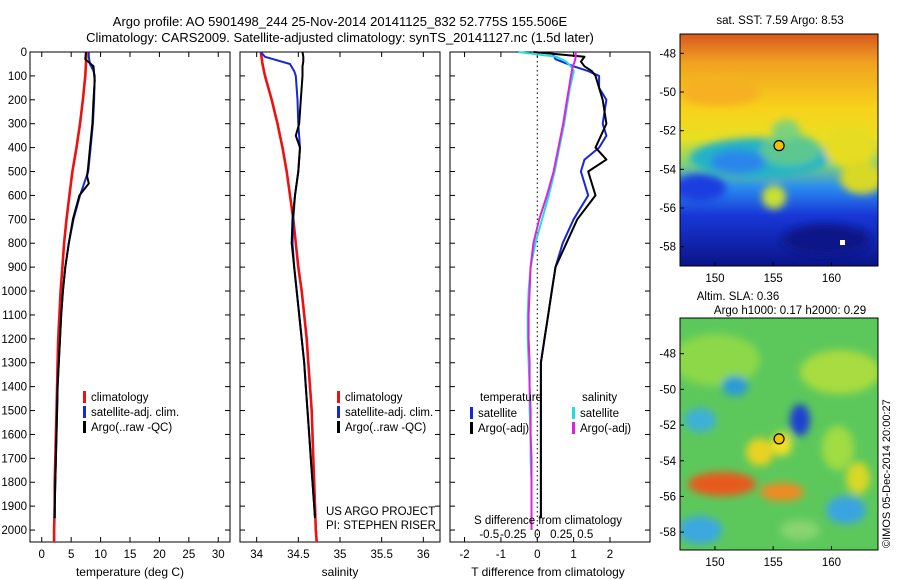 The height and width of the screenshot is (580, 900). I want to click on imos-timestamp: ©IMOS 05-Dec-2014 20:00:27, so click(887, 473).